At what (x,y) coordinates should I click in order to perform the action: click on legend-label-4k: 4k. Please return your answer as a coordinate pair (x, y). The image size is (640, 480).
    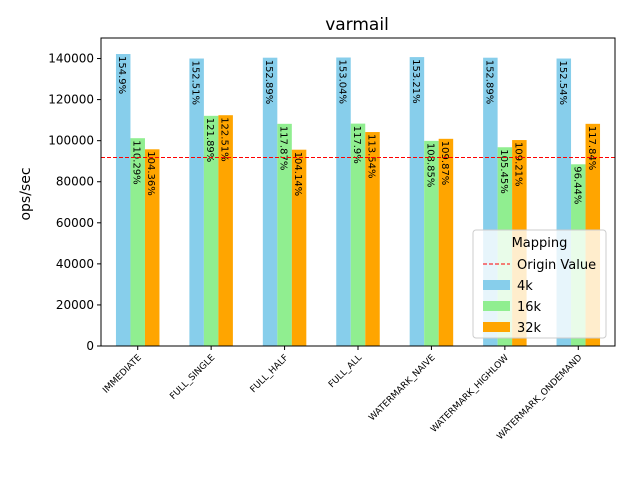
    Looking at the image, I should click on (525, 286).